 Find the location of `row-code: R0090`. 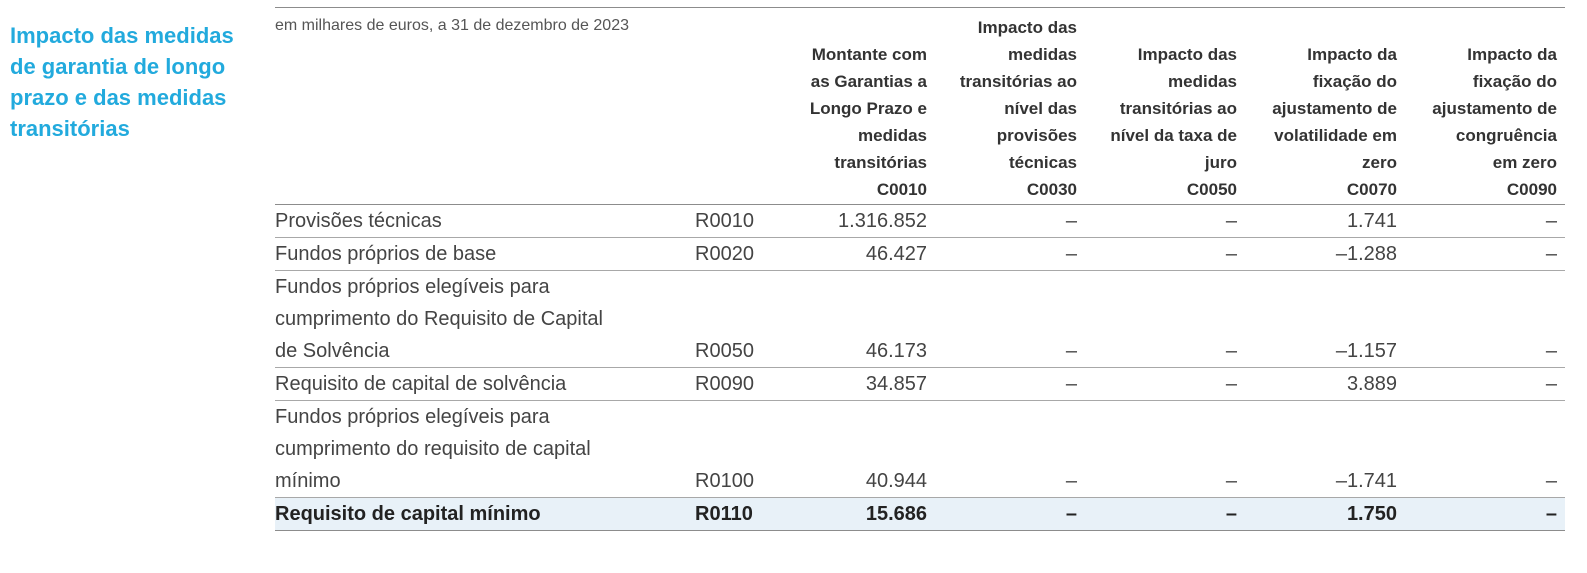

row-code: R0090 is located at coordinates (730, 384).